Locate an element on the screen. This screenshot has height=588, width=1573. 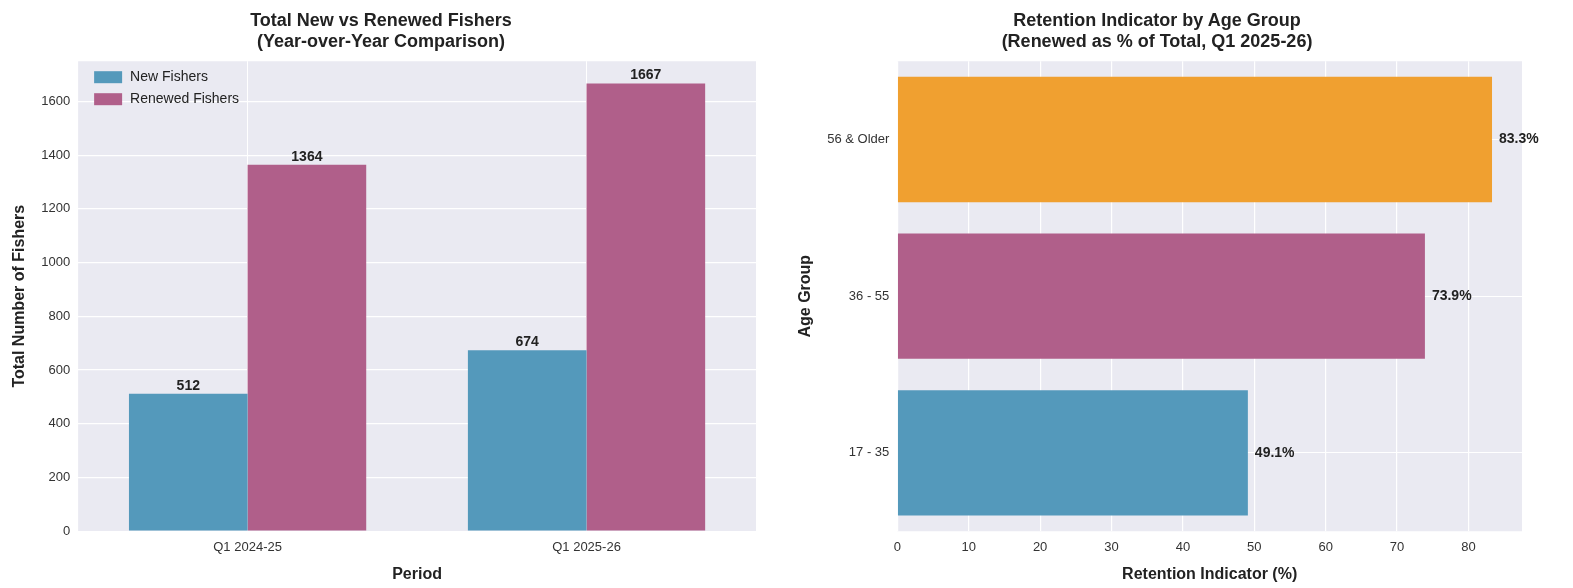
y-axis-title: Age Group is located at coordinates (805, 296).